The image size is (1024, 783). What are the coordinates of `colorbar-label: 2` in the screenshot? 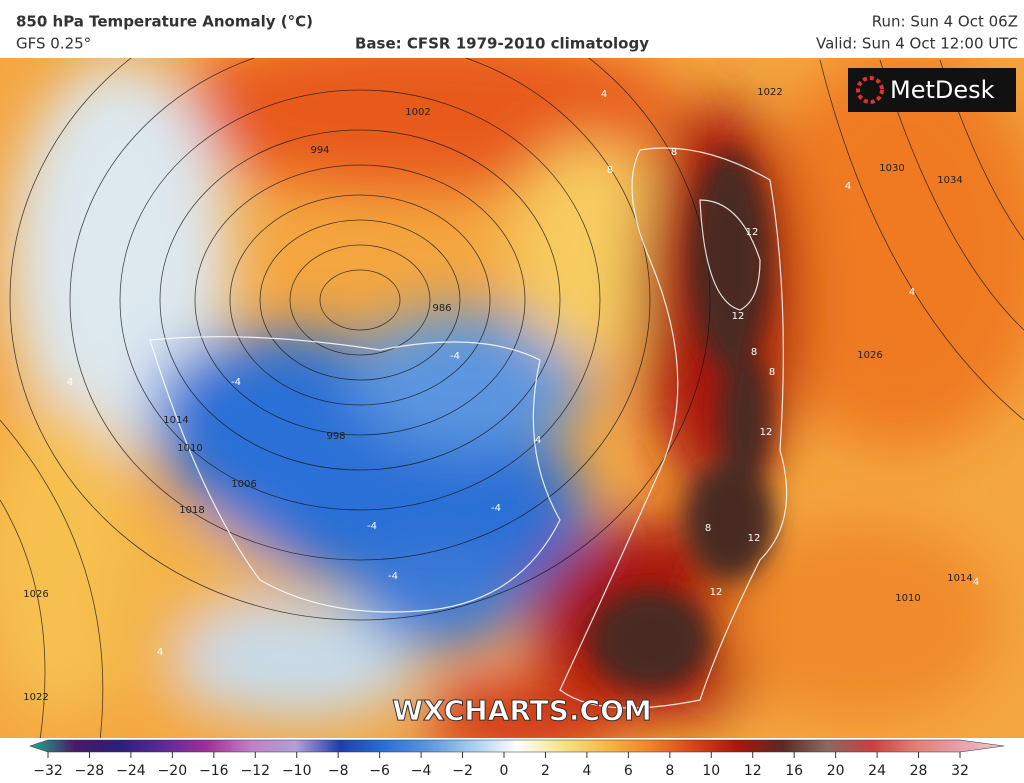 It's located at (545, 771).